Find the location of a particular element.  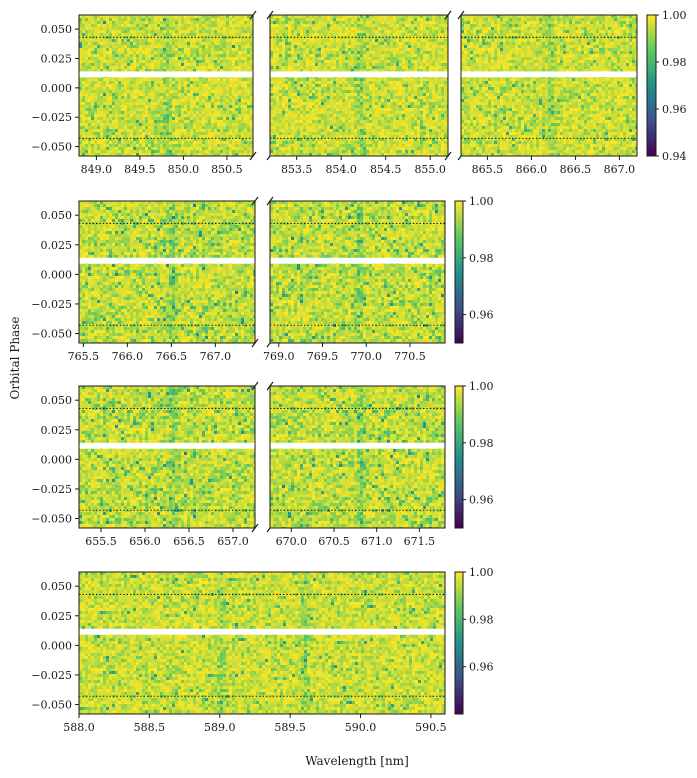

x-tick-label: 769.5 is located at coordinates (323, 356).